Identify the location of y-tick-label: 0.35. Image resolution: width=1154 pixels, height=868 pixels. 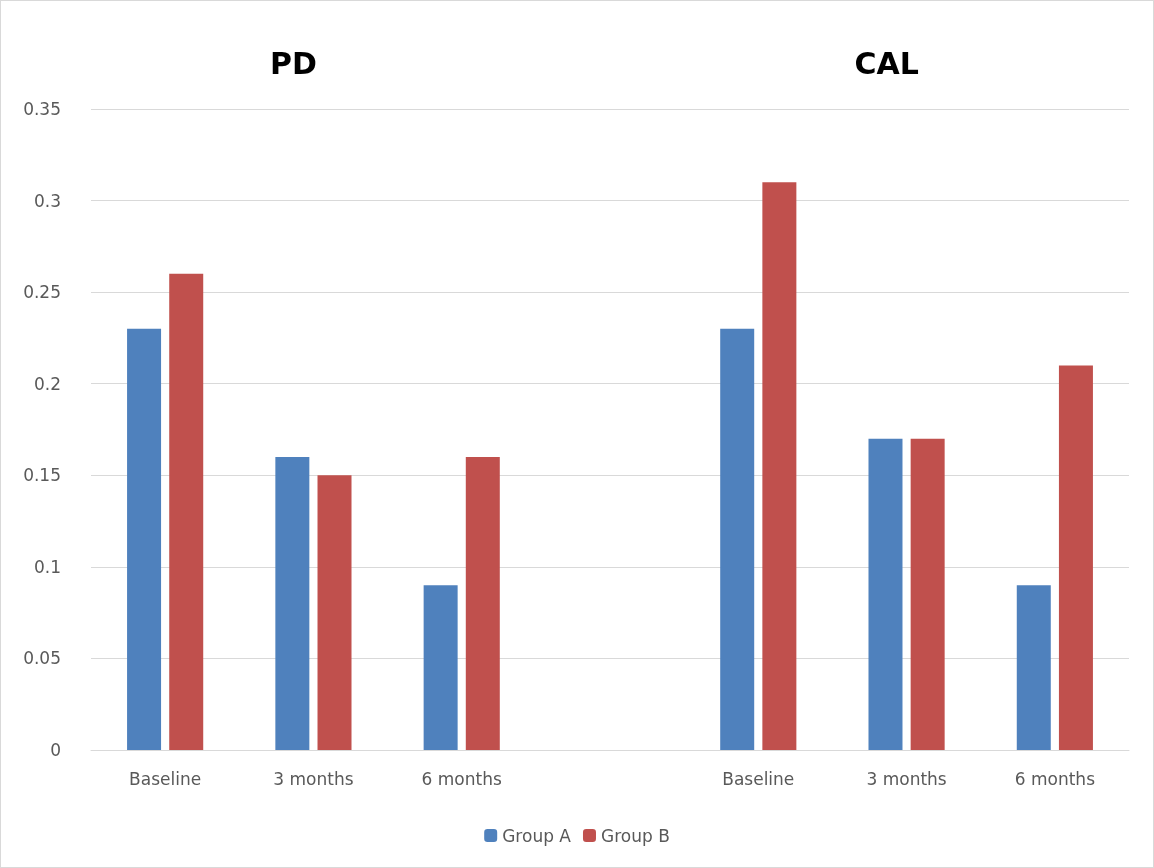
(42, 109).